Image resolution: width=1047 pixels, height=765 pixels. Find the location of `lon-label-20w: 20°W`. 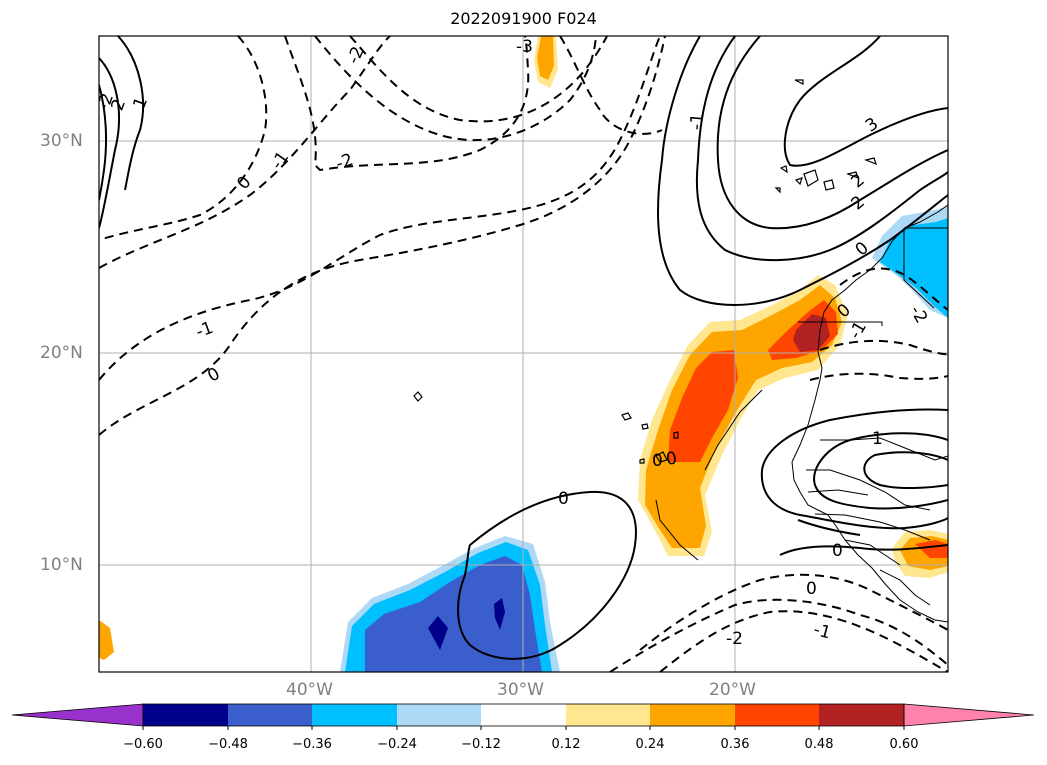

lon-label-20w: 20°W is located at coordinates (732, 690).